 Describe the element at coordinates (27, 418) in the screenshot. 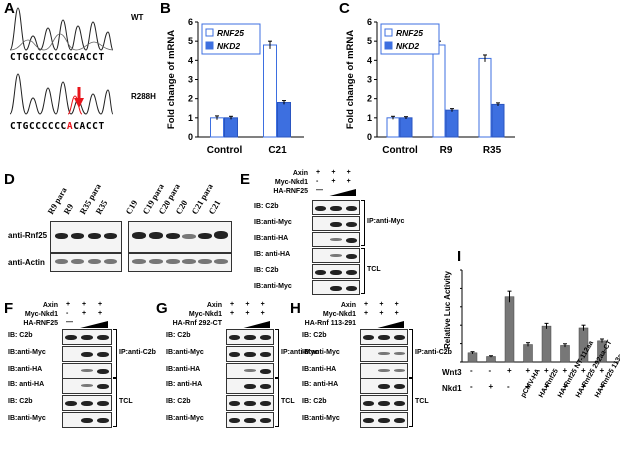

I see `ib-label-f: IB:anti-Myc` at that location.